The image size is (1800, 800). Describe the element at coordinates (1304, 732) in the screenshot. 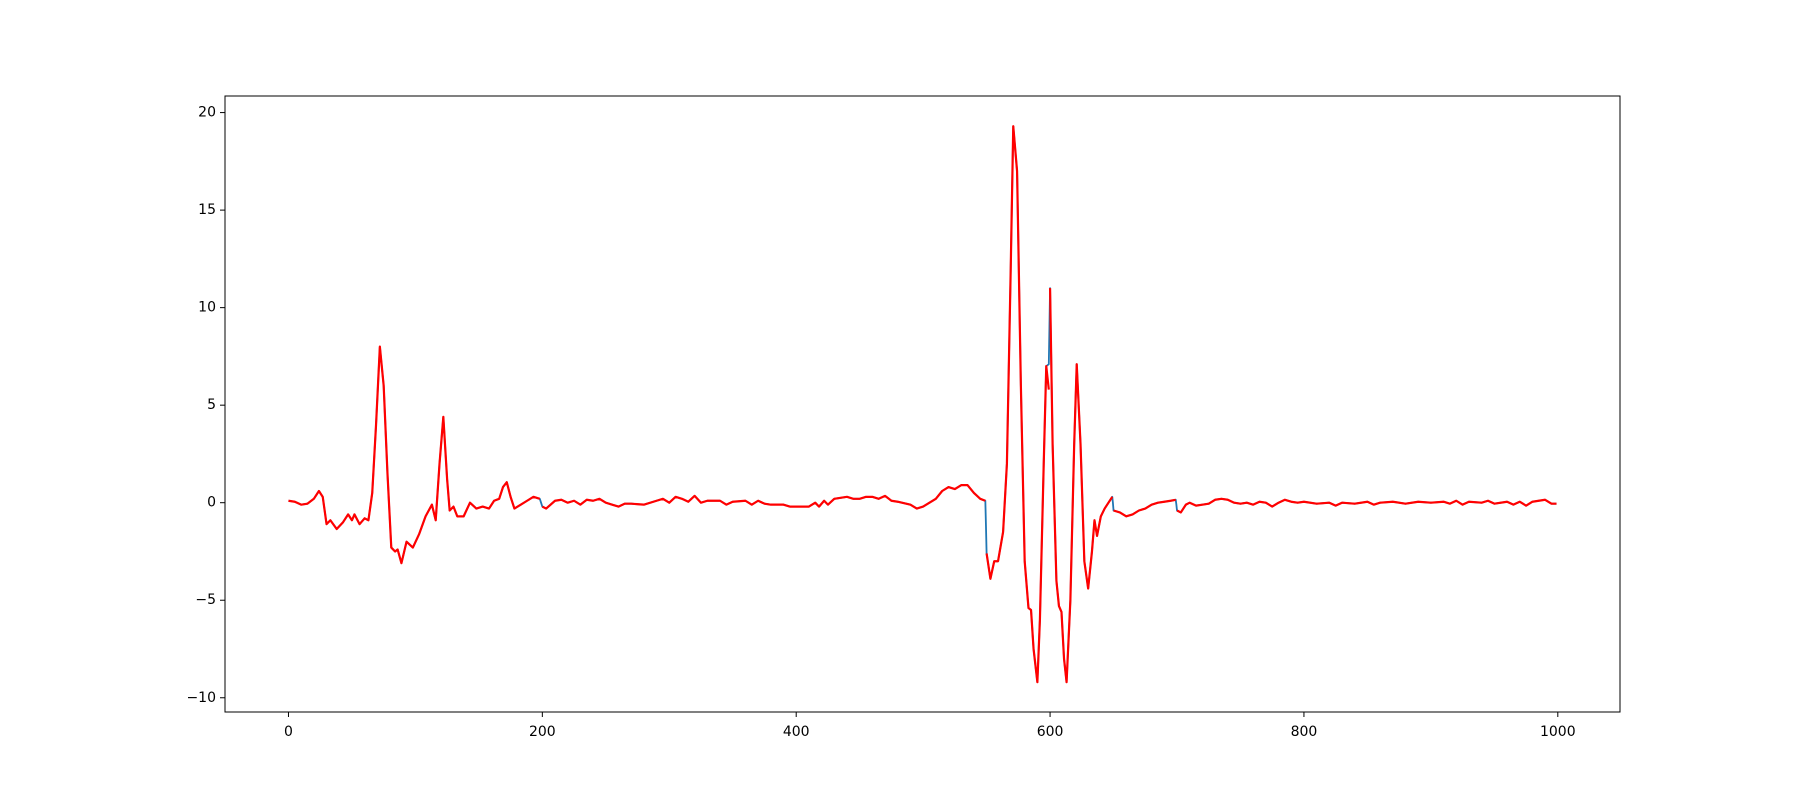

I see `x-tick-label: 800` at that location.